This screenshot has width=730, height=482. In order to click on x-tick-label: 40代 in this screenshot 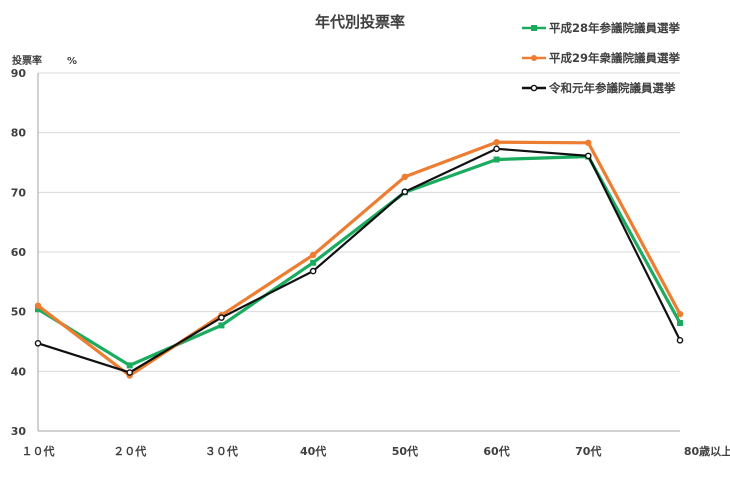, I will do `click(313, 451)`.